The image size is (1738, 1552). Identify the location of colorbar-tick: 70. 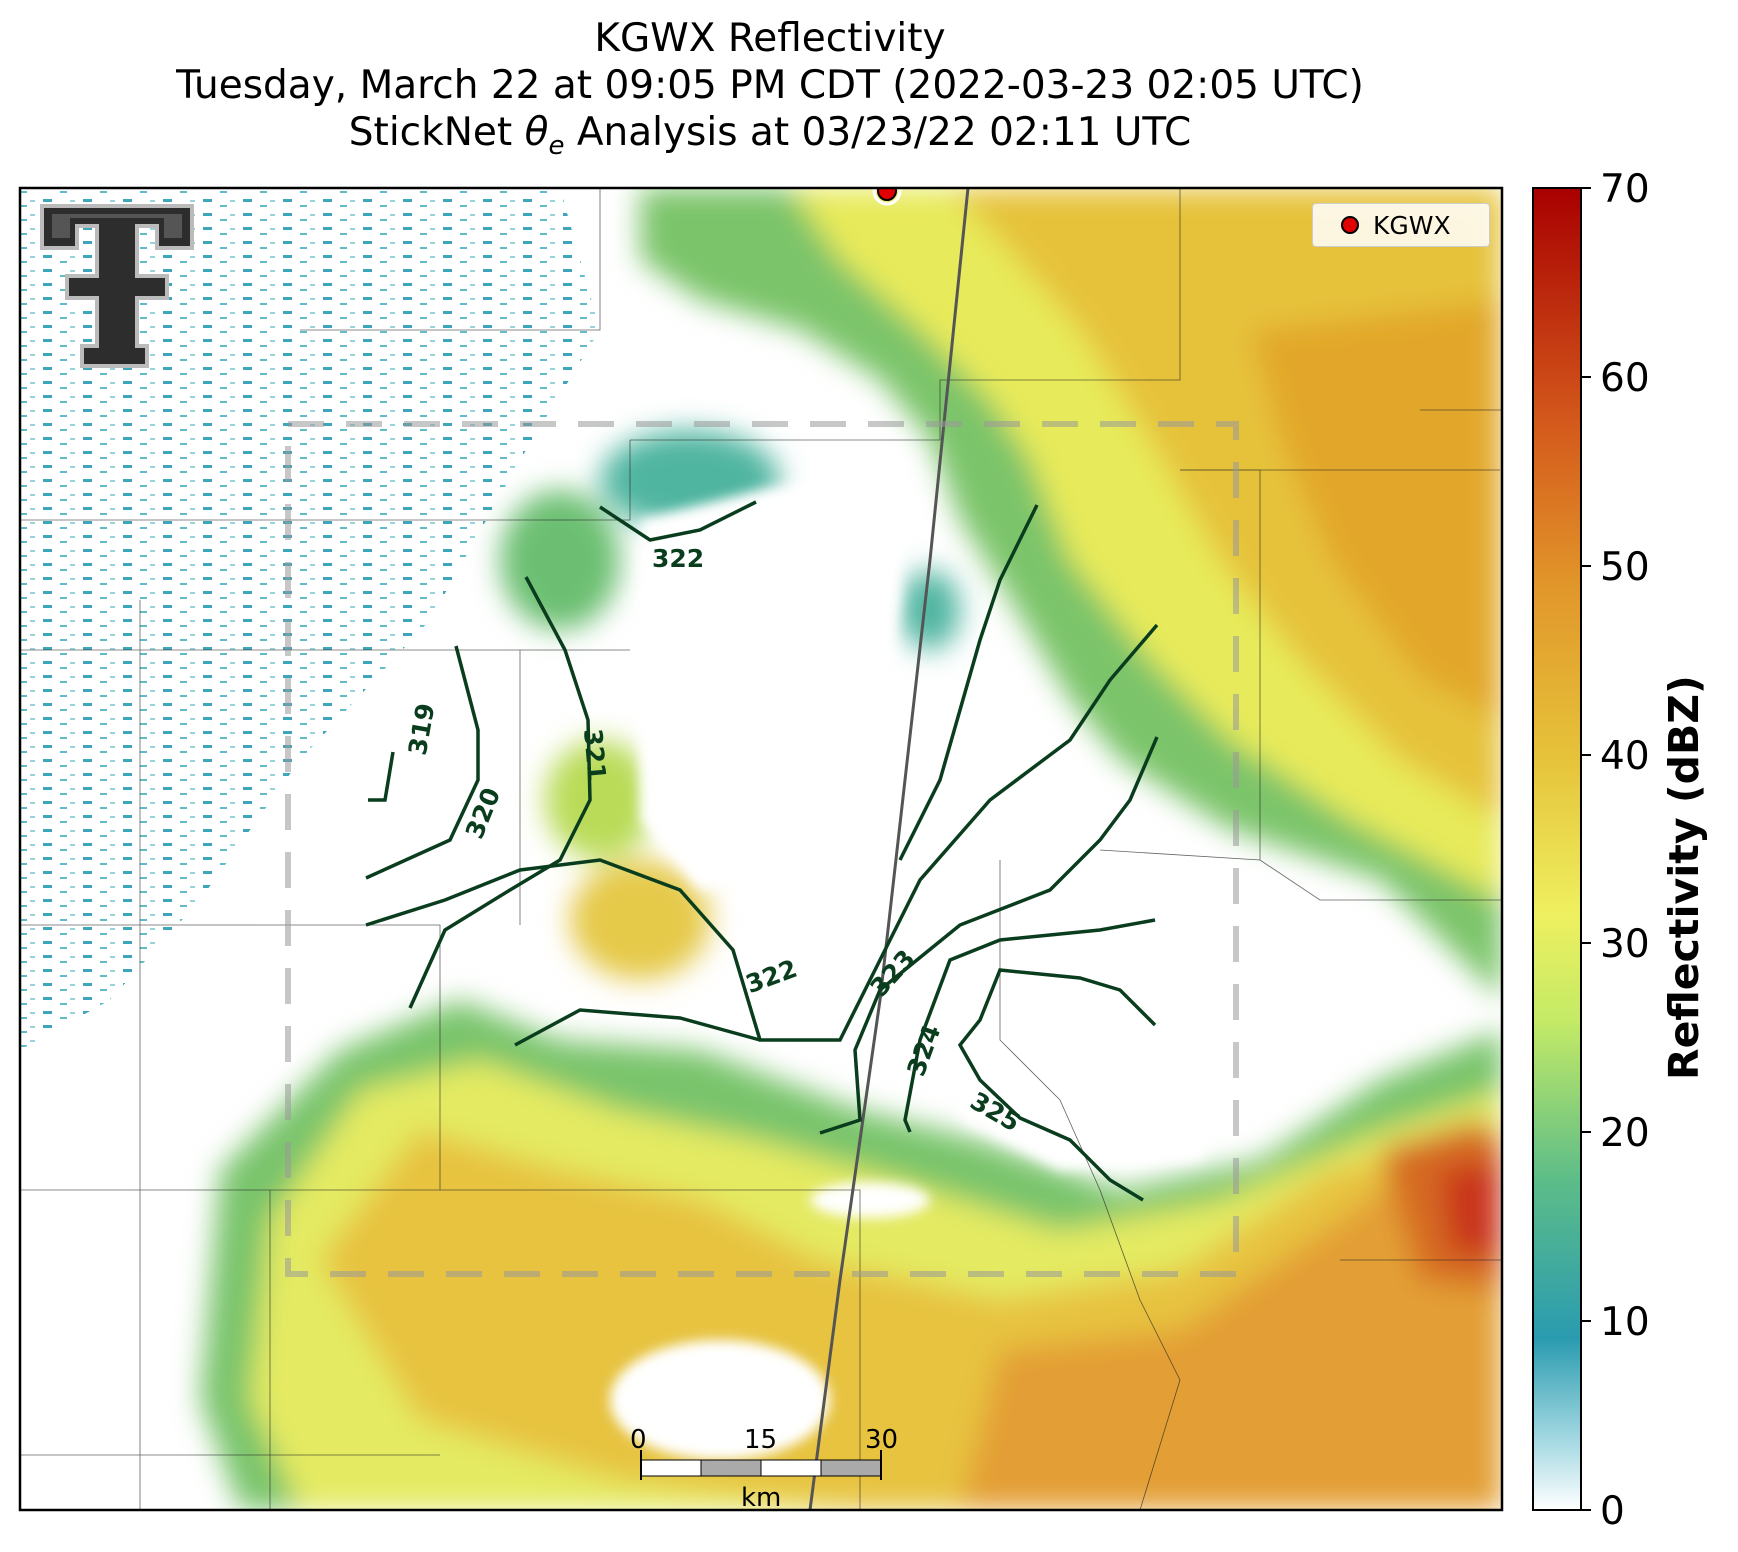
(1625, 189).